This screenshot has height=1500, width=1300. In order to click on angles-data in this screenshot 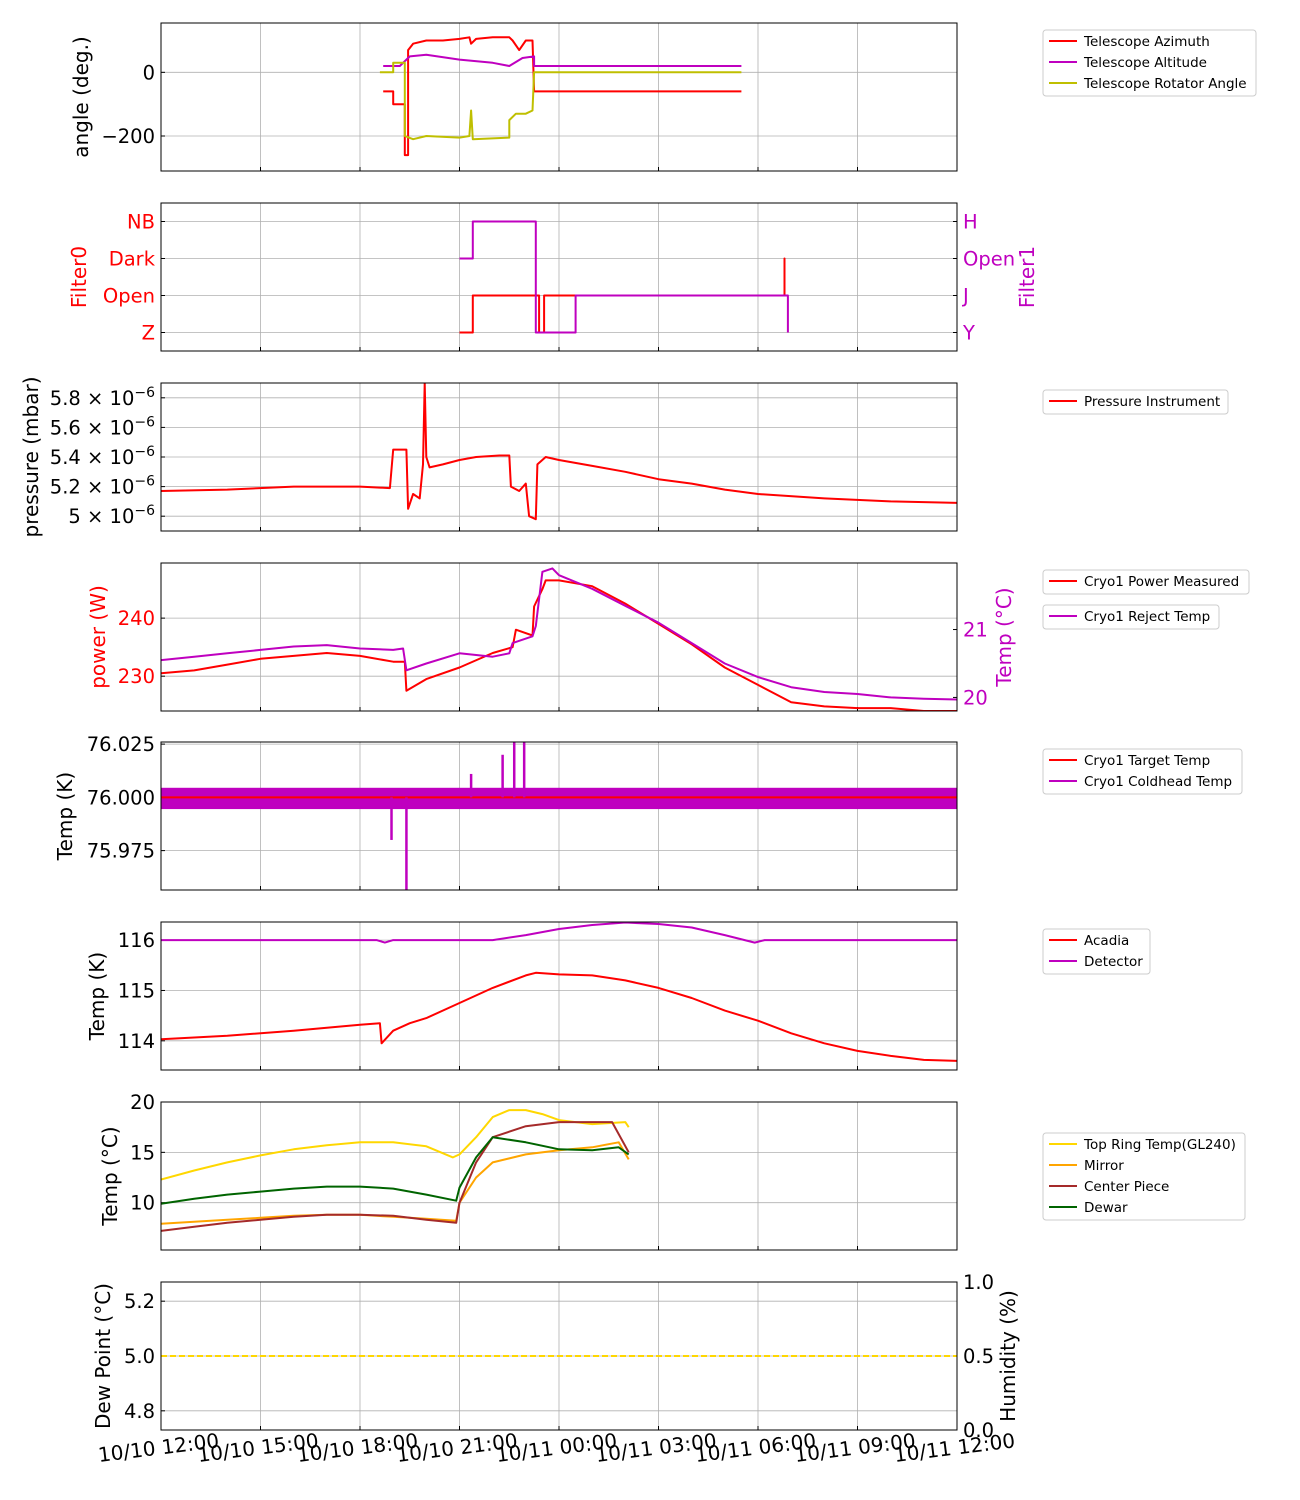, I will do `click(560, 96)`.